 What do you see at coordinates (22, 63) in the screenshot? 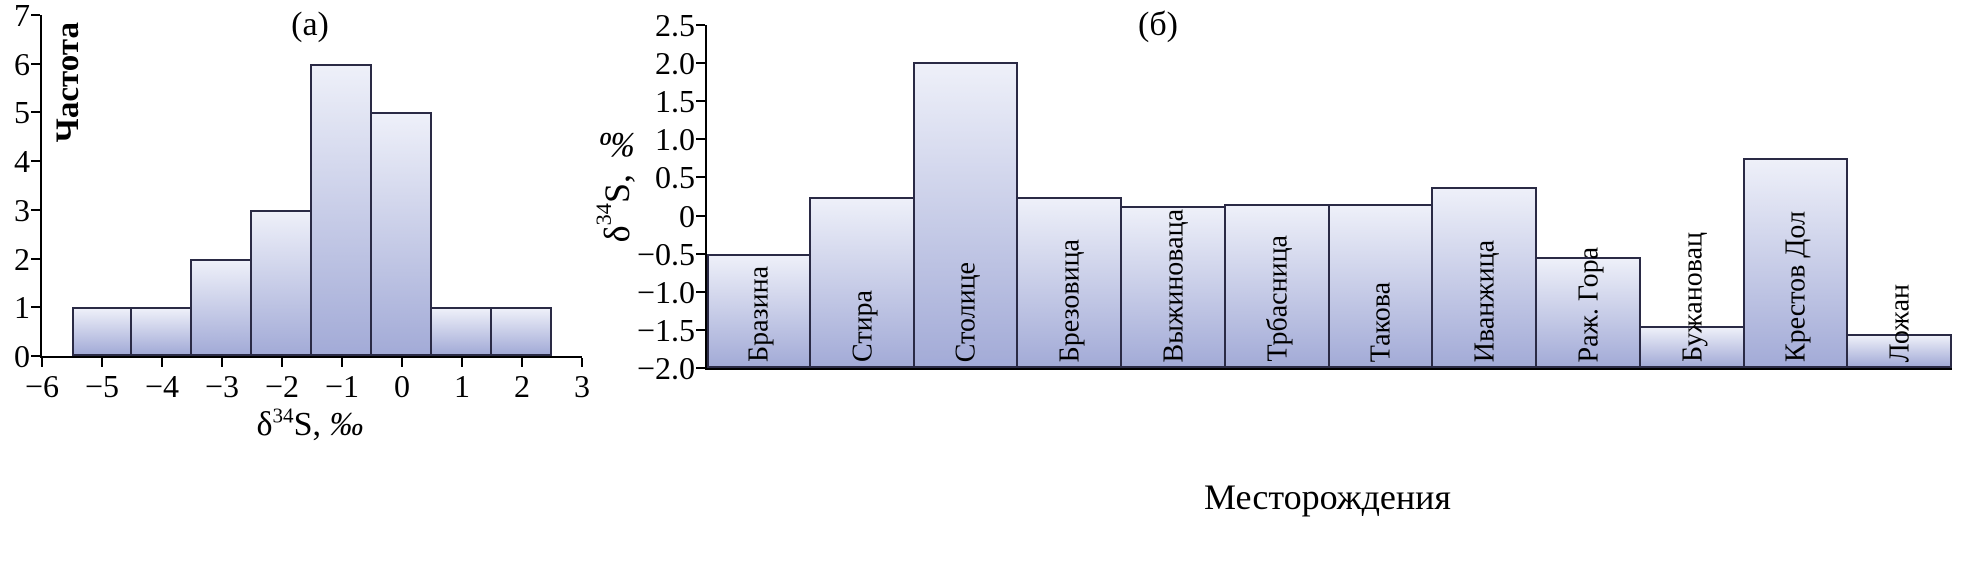
I see `y-axis-tick-label: 6` at bounding box center [22, 63].